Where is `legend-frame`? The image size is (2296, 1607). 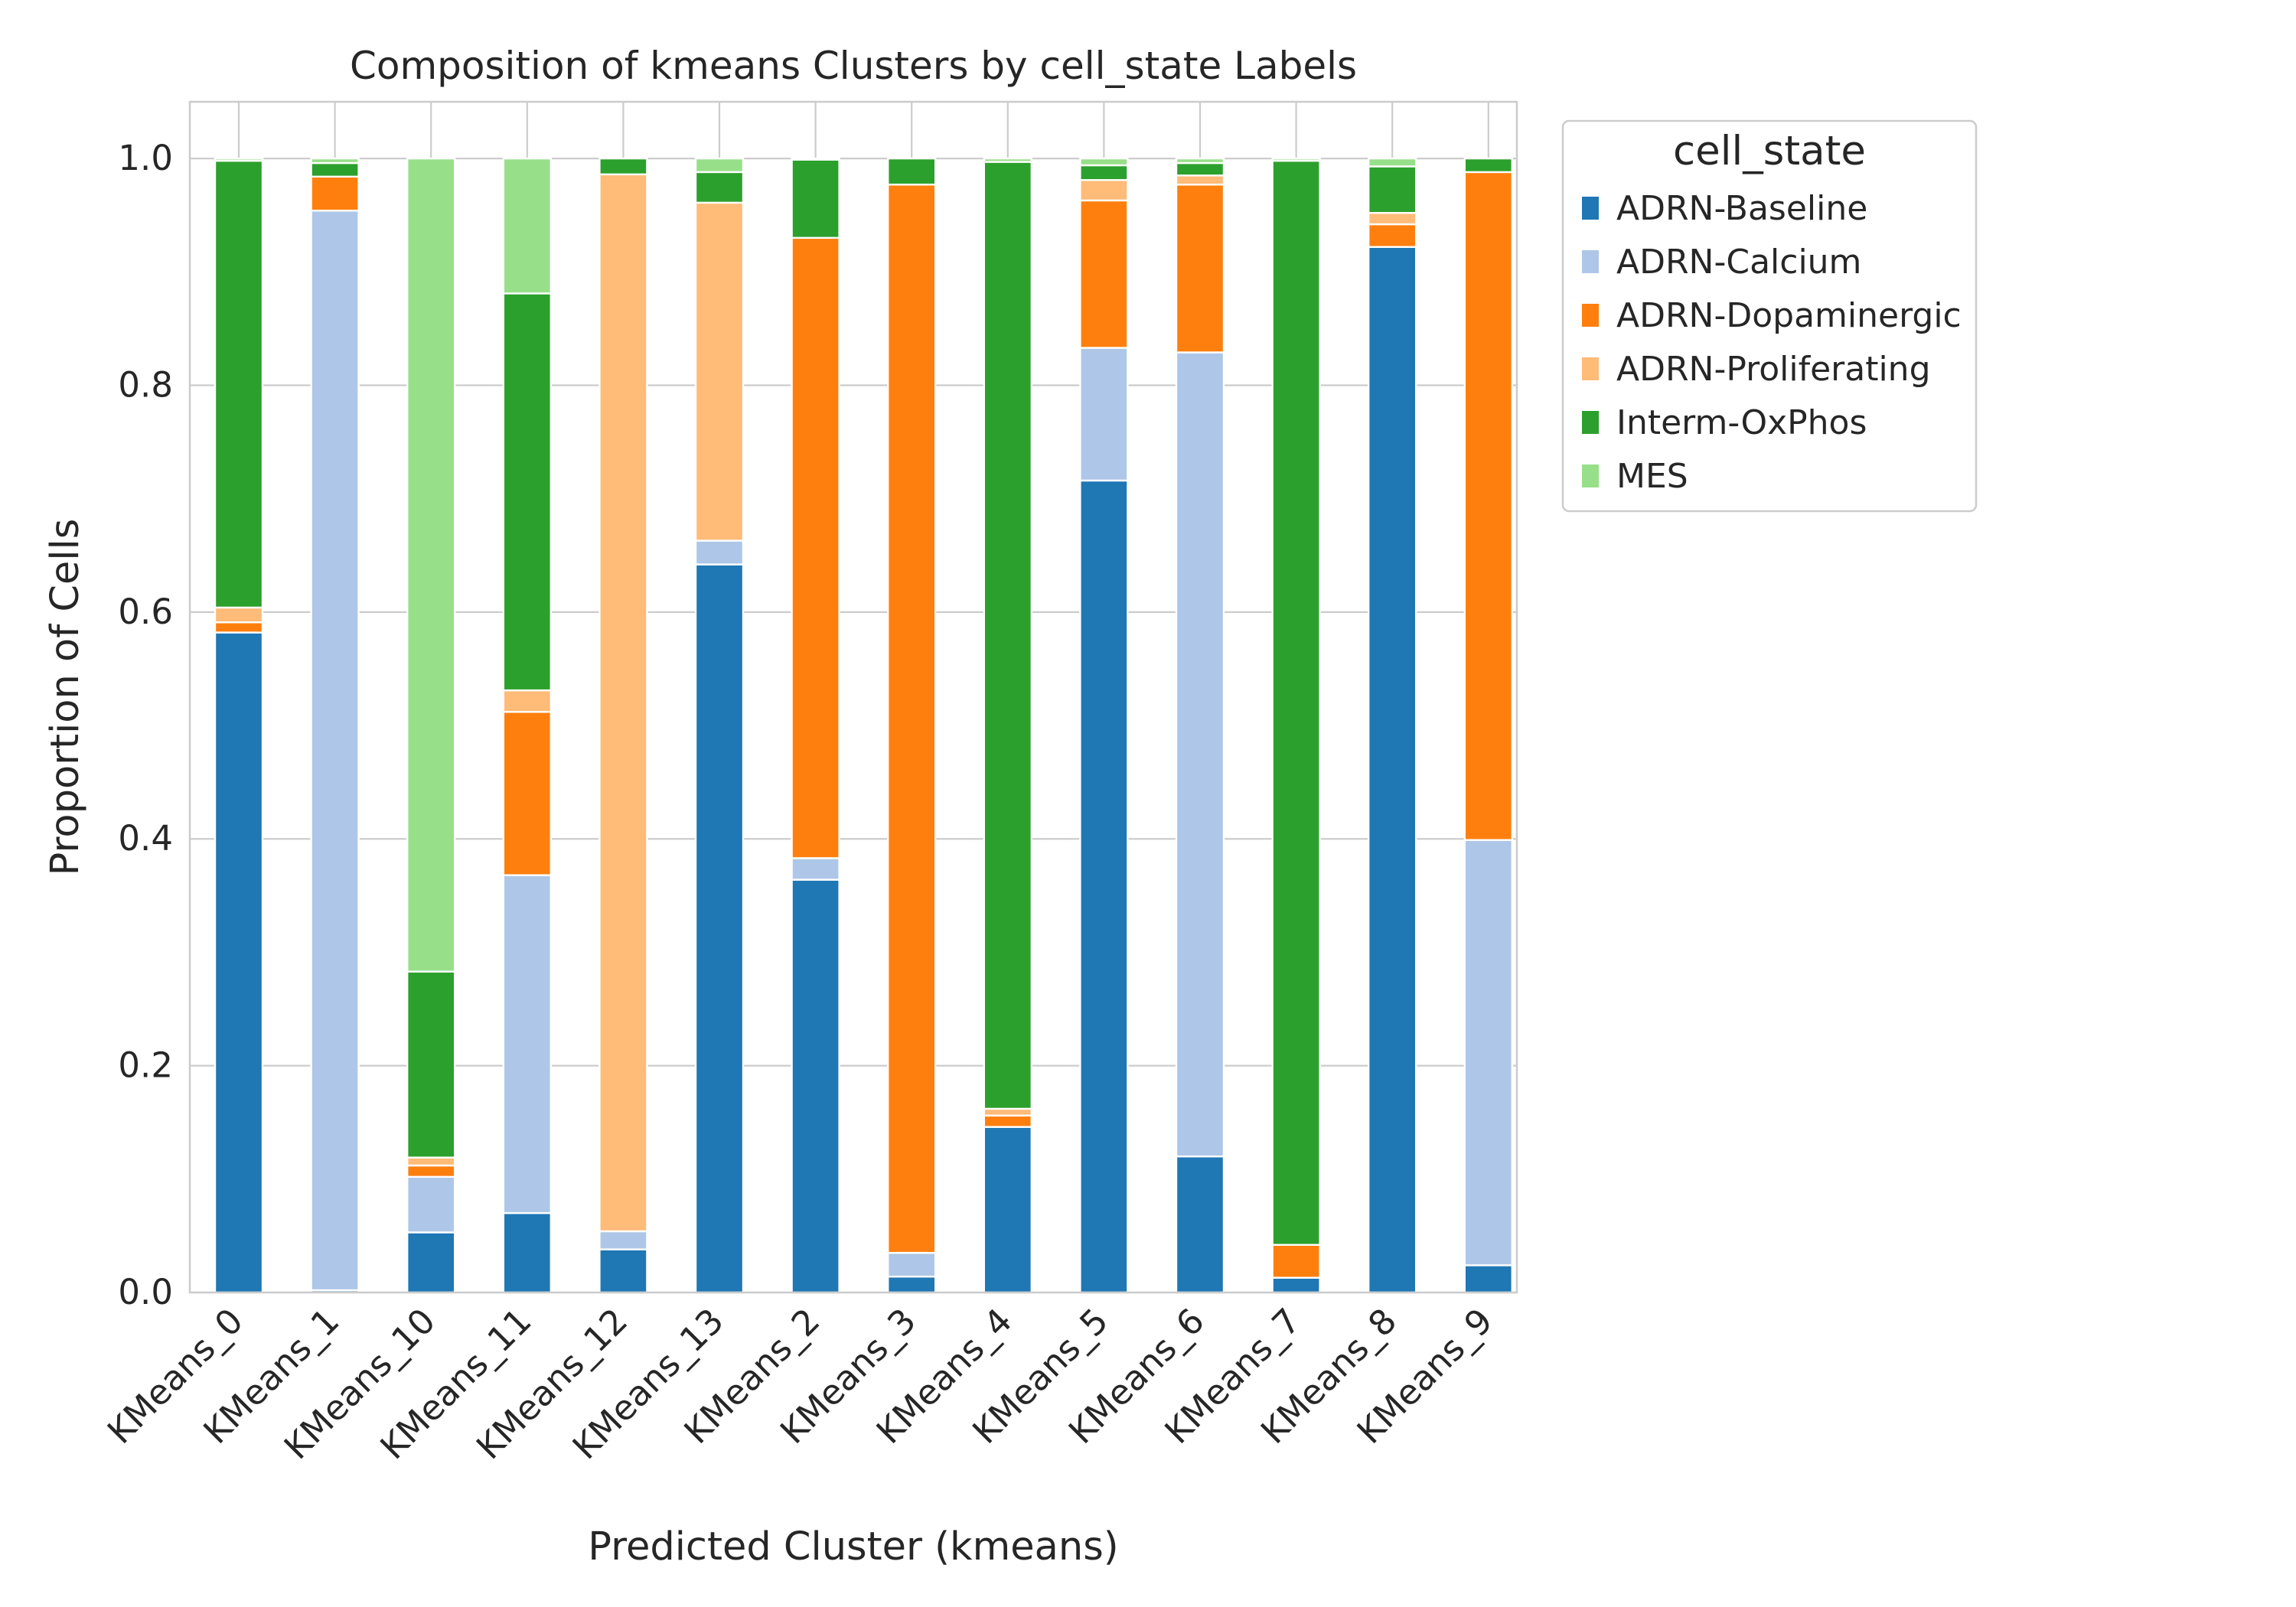
legend-frame is located at coordinates (1769, 316).